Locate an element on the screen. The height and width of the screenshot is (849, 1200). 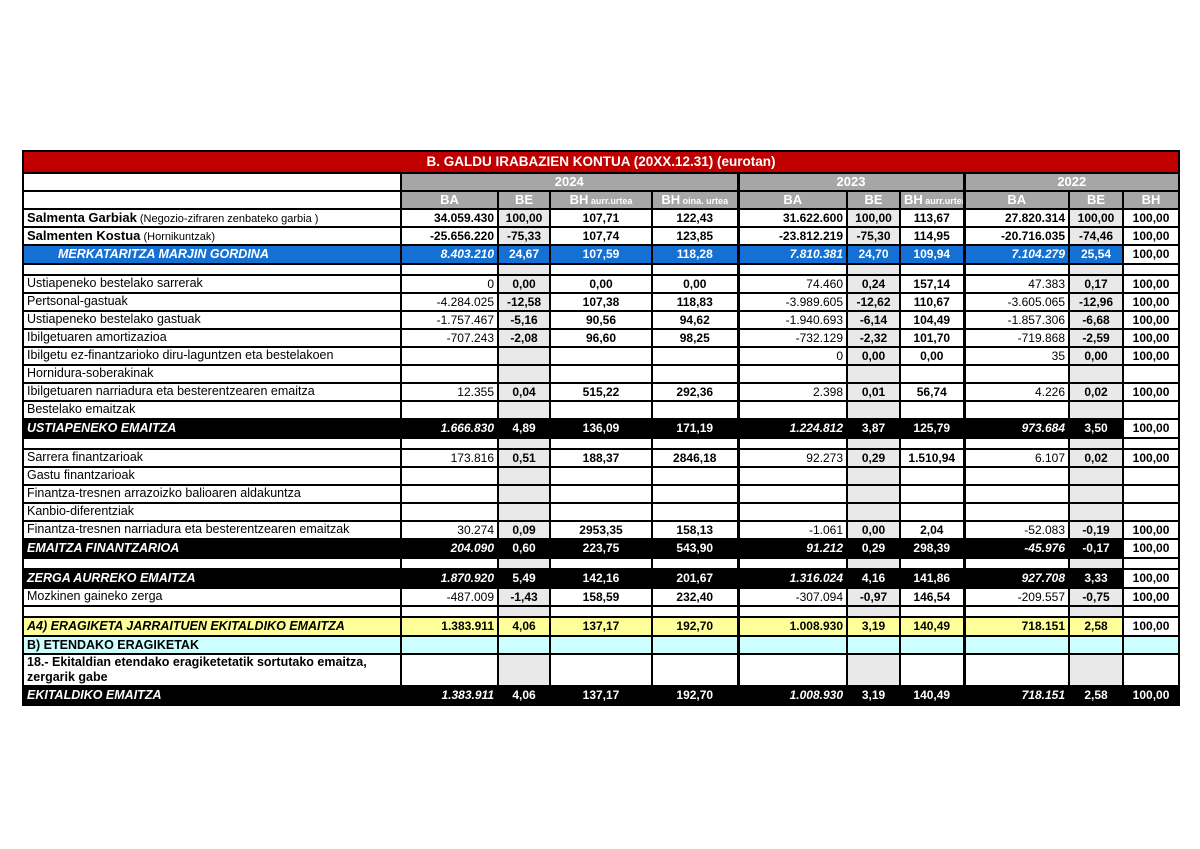
value-cell: 110,67 is located at coordinates (932, 302).